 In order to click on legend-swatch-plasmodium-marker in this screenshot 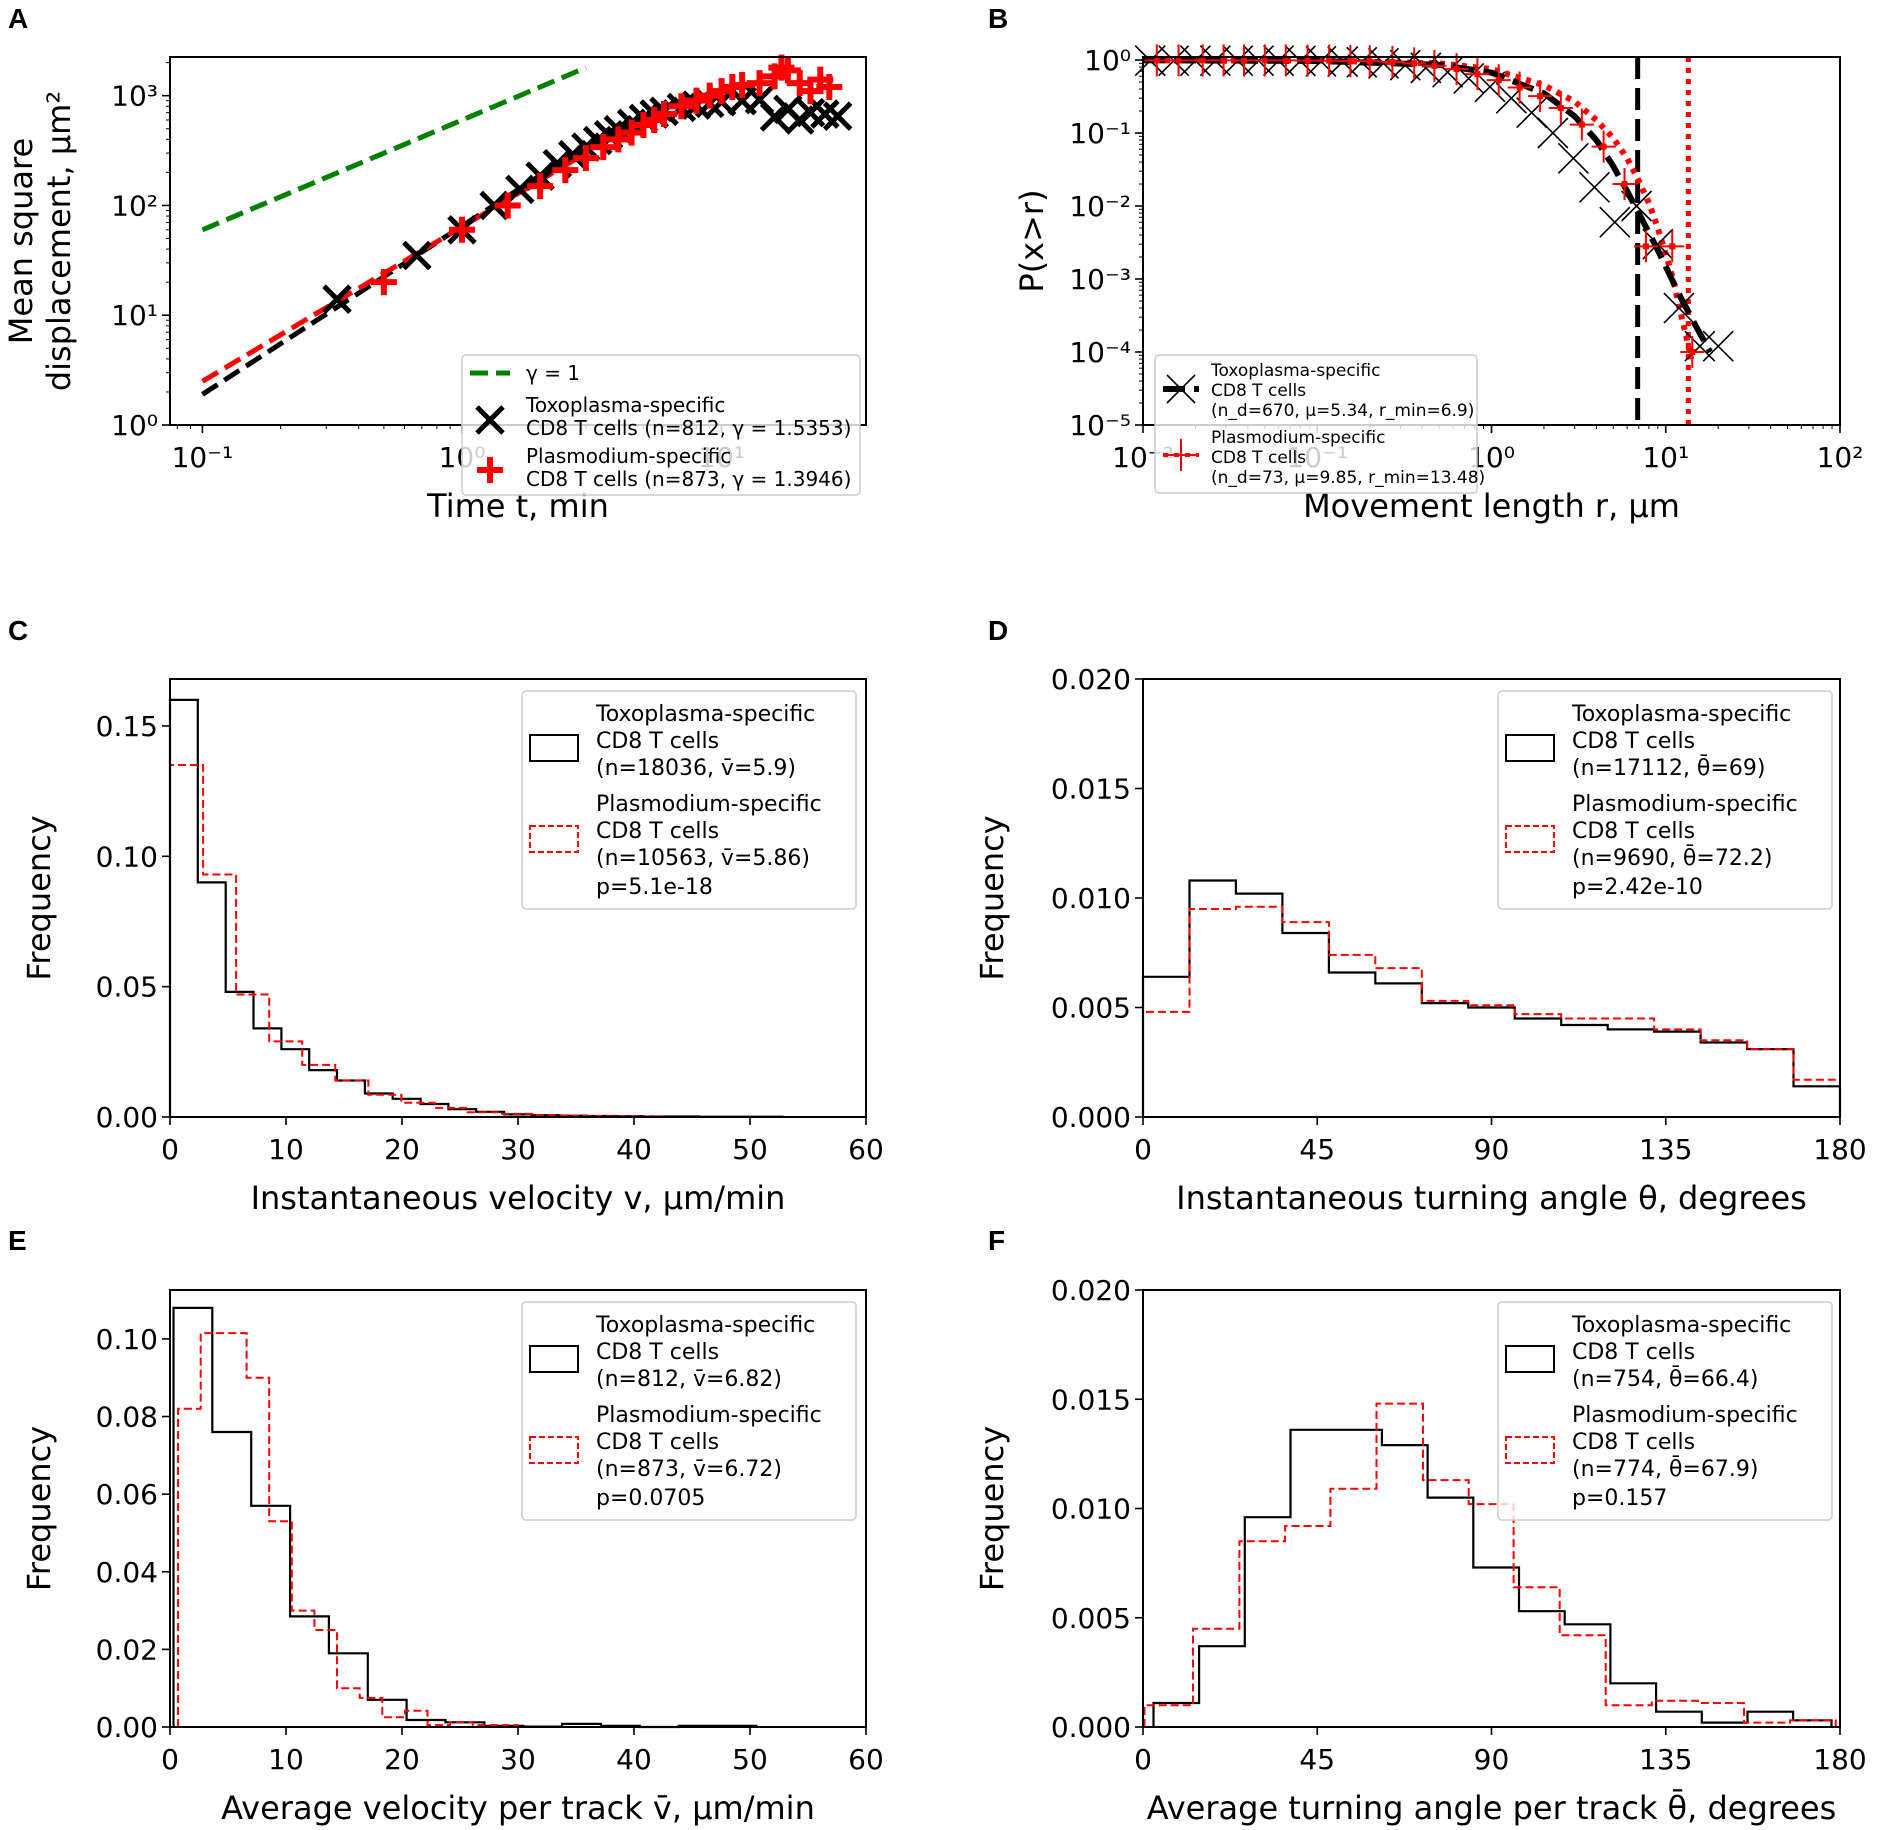, I will do `click(1181, 455)`.